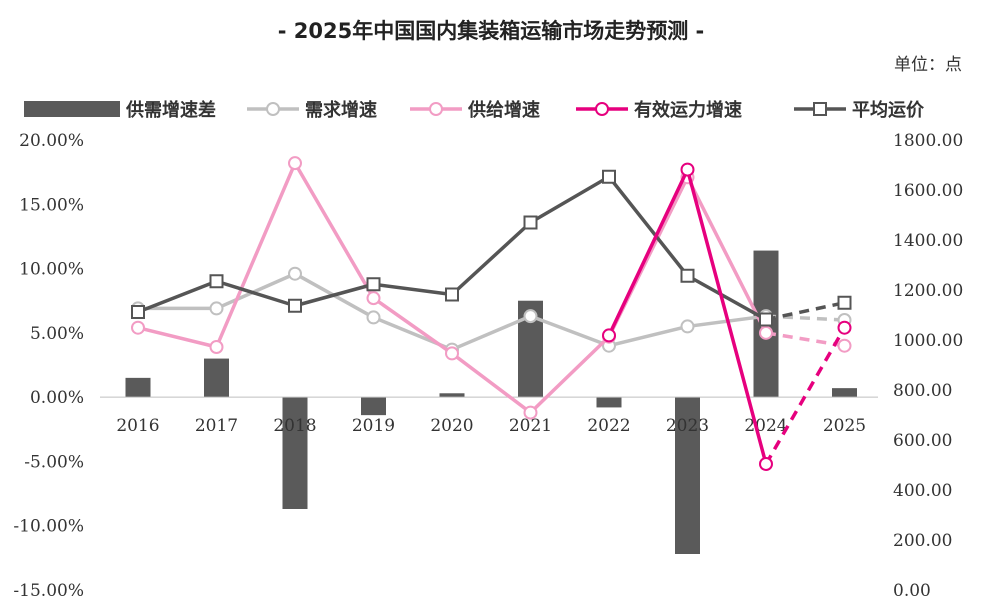 This screenshot has width=983, height=612. Describe the element at coordinates (844, 426) in the screenshot. I see `x-tick-label: 2025` at that location.